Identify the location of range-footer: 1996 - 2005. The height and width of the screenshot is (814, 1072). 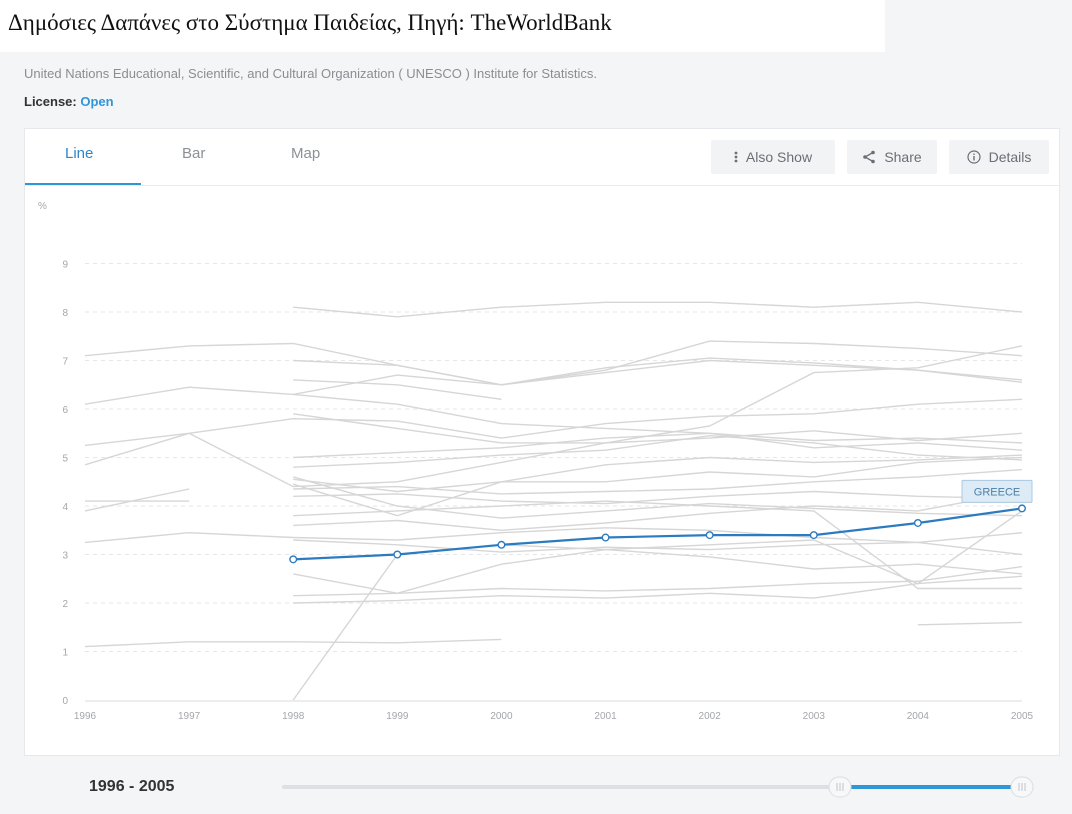
(542, 787).